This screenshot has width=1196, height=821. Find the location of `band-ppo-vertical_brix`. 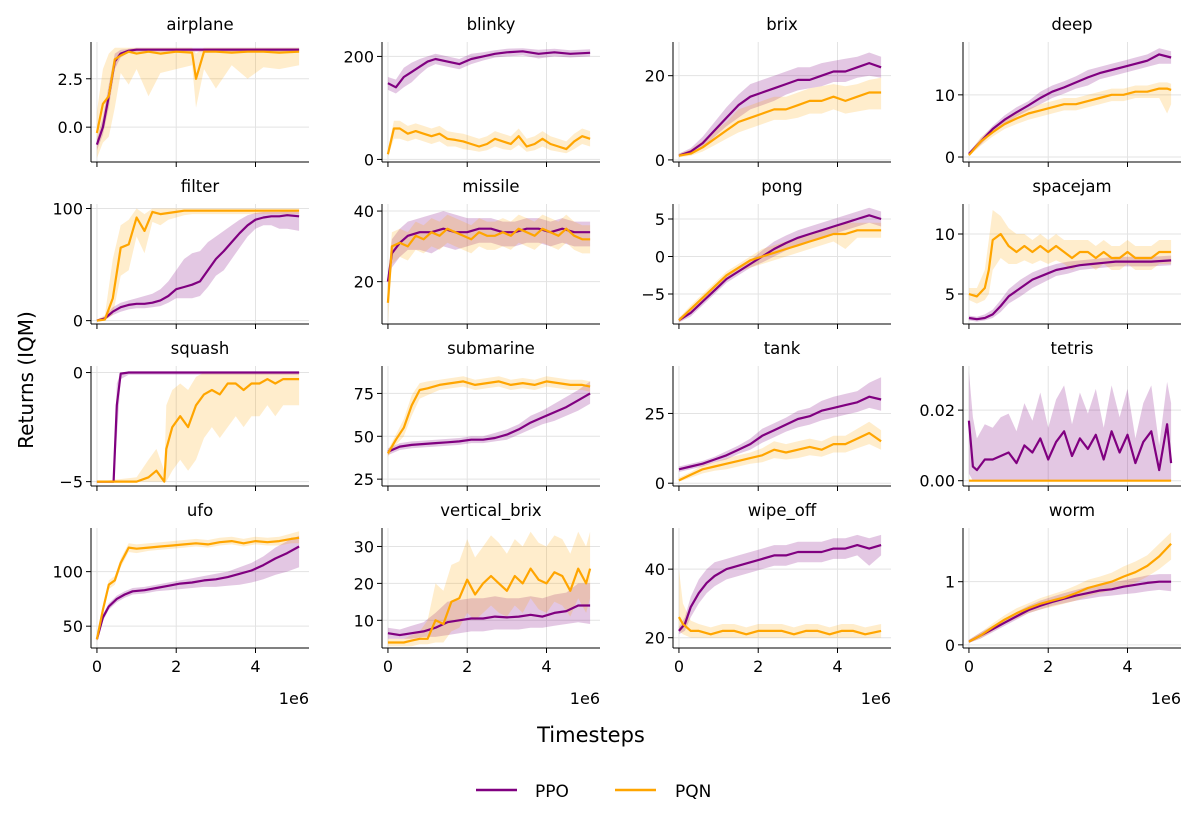

band-ppo-vertical_brix is located at coordinates (489, 611).